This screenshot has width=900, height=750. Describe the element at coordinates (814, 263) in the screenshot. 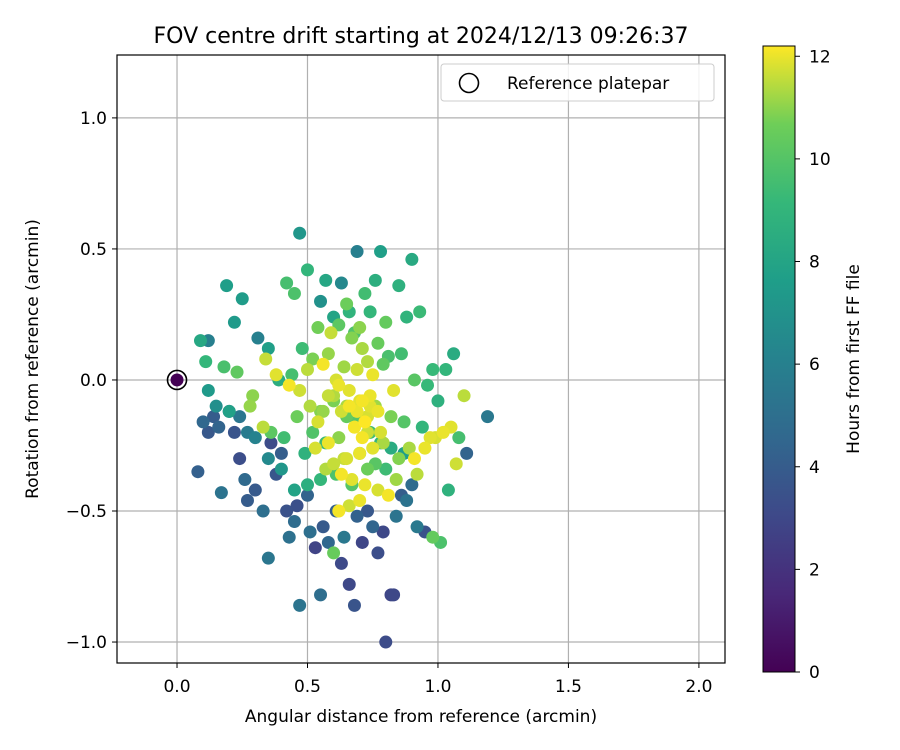

I see `colorbar-tick-label: 8` at that location.